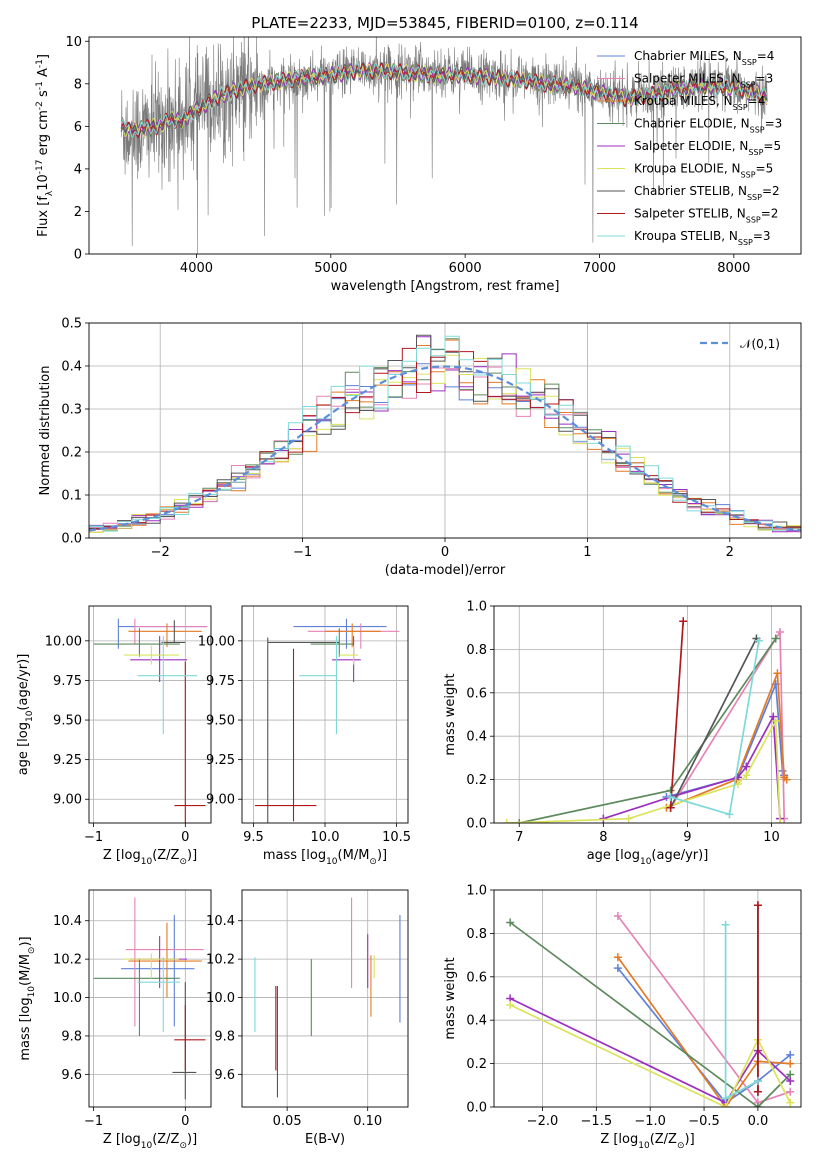  Describe the element at coordinates (699, 103) in the screenshot. I see `legend-entry: Kroupa MILES, NSSP=4` at that location.